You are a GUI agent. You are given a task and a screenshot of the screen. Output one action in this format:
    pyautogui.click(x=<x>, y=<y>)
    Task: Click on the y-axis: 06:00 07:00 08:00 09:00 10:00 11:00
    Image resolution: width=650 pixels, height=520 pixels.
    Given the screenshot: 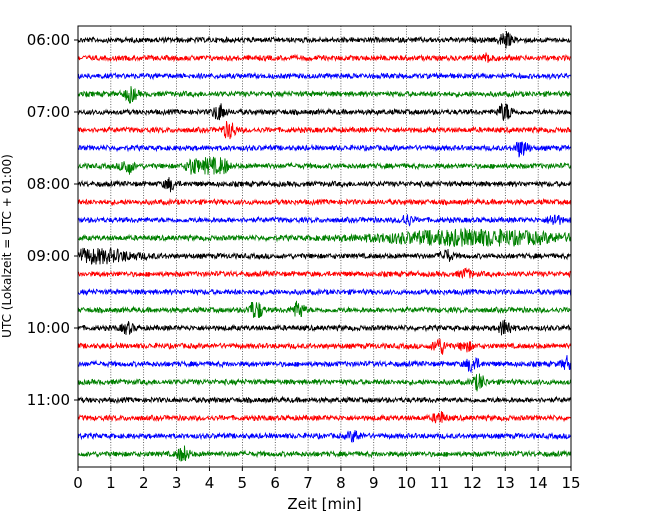 What is the action you would take?
    pyautogui.click(x=52, y=220)
    